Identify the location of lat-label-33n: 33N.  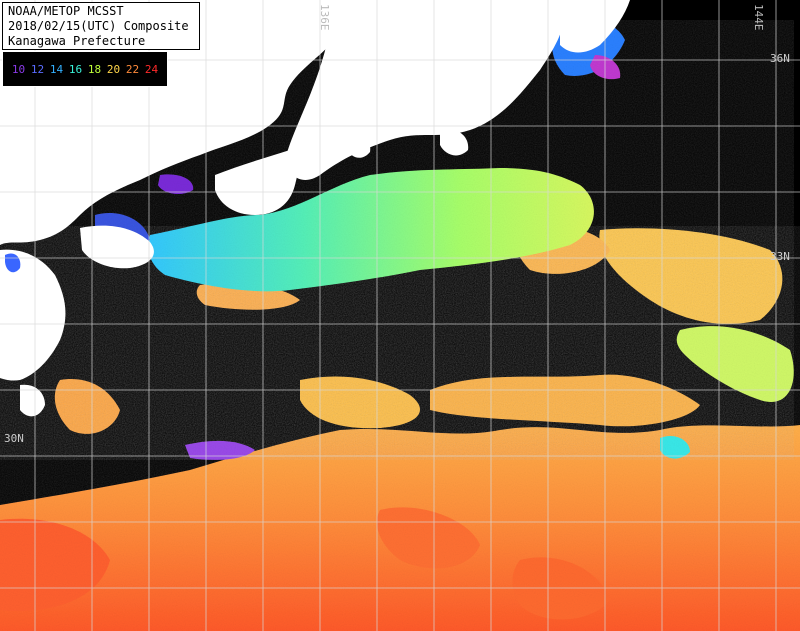
(780, 256).